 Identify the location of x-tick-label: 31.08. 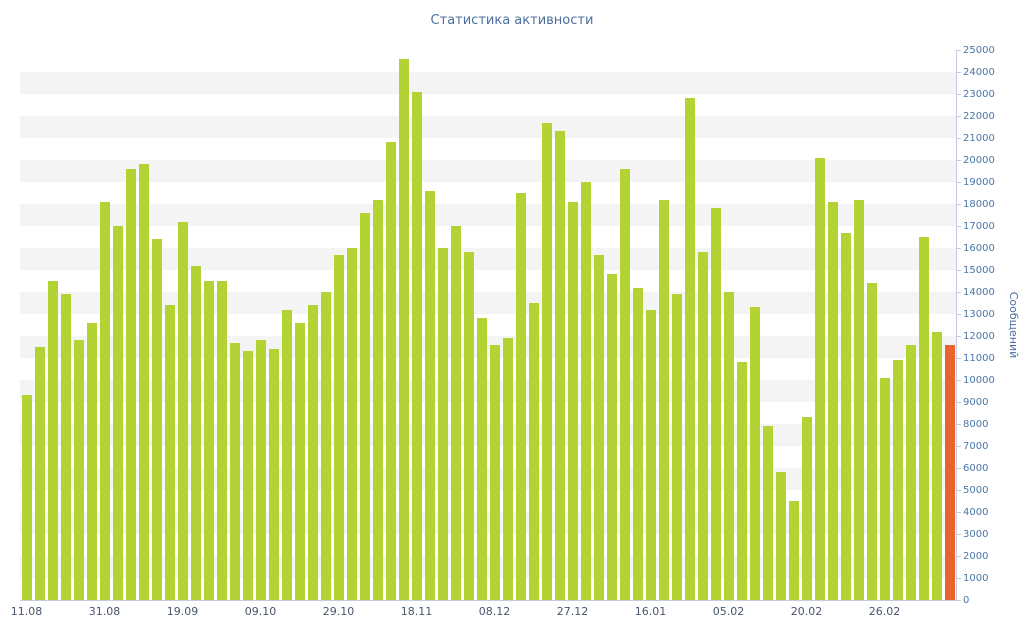
(104, 611).